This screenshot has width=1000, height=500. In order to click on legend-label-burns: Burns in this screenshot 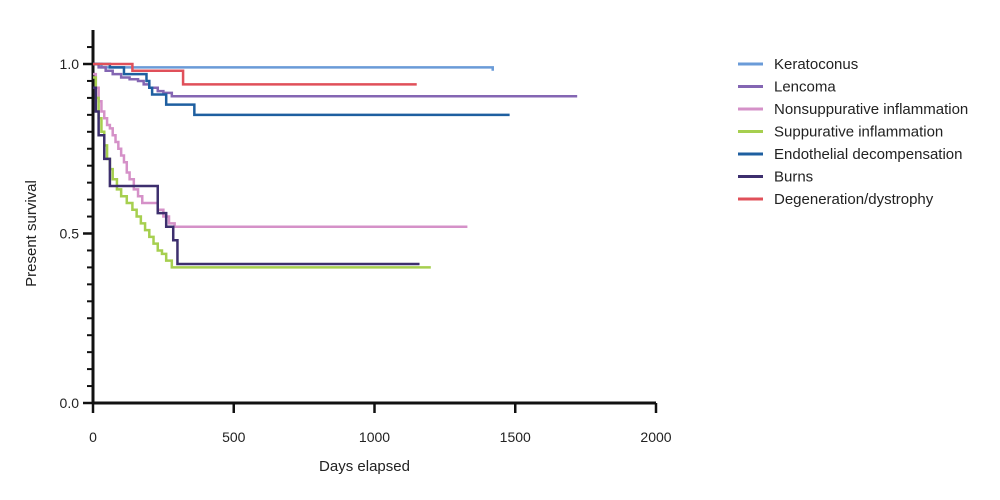, I will do `click(793, 177)`.